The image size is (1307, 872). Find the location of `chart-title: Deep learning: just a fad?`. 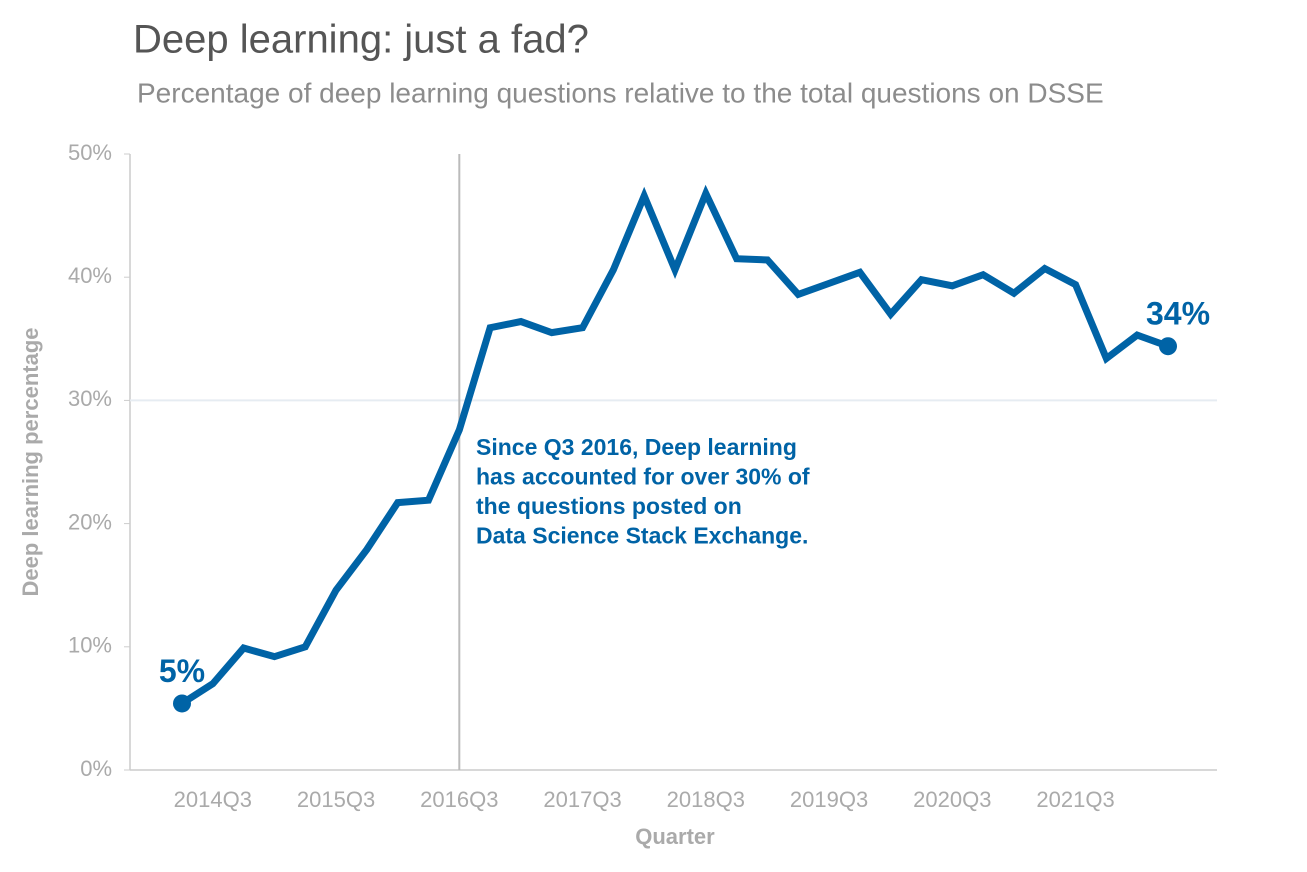

chart-title: Deep learning: just a fad? is located at coordinates (361, 40).